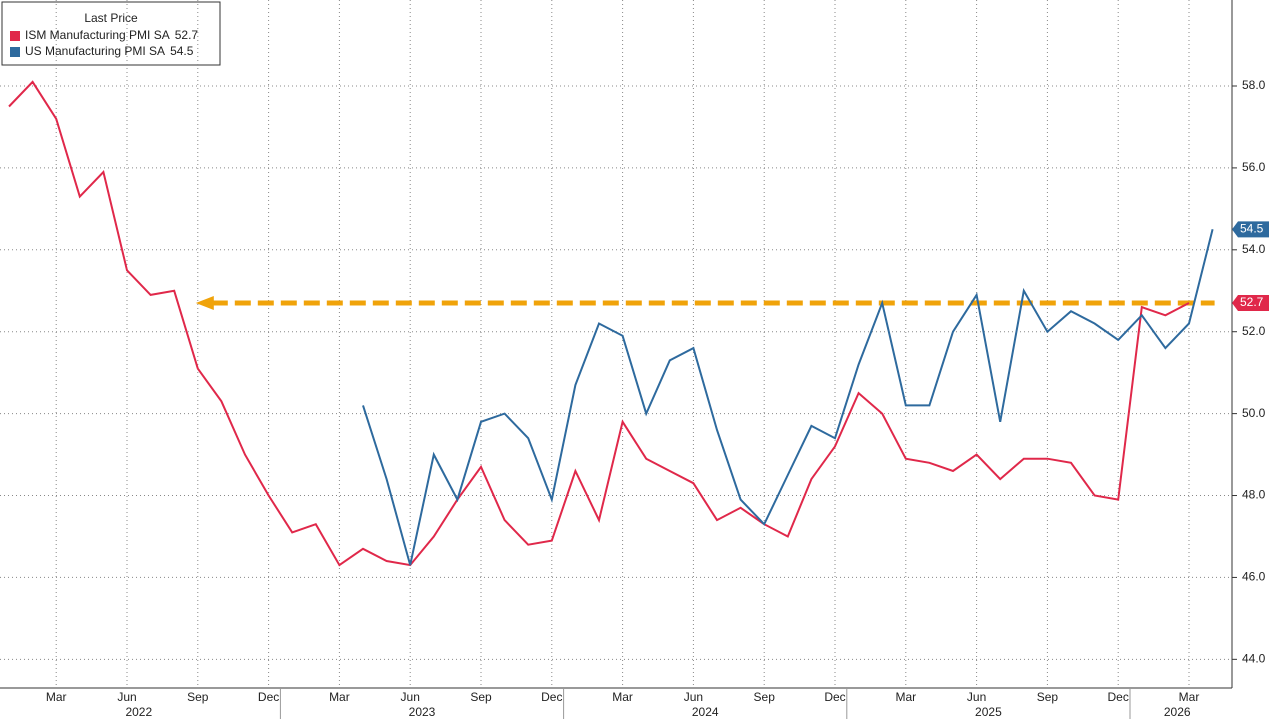 This screenshot has height=719, width=1273. Describe the element at coordinates (1254, 659) in the screenshot. I see `y-tick-label: 44.0` at that location.